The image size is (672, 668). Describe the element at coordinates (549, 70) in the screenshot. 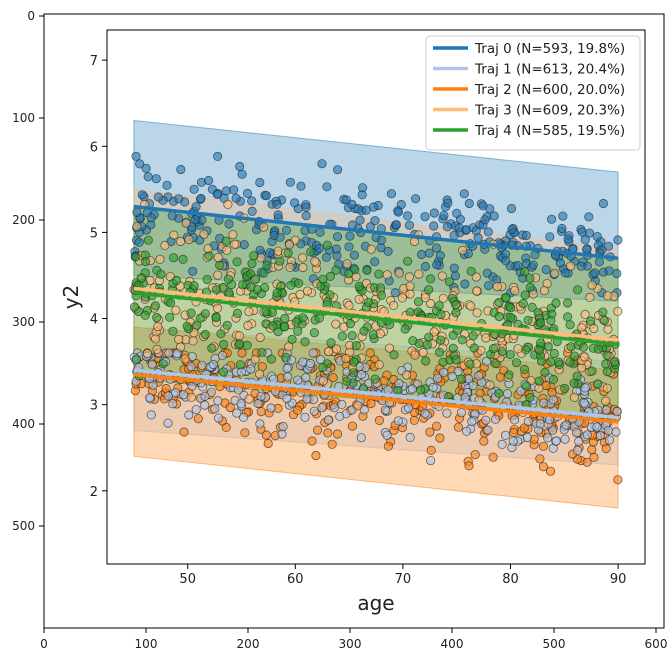

I see `legend-label: Traj 1 (N=613, 20.4%)` at that location.